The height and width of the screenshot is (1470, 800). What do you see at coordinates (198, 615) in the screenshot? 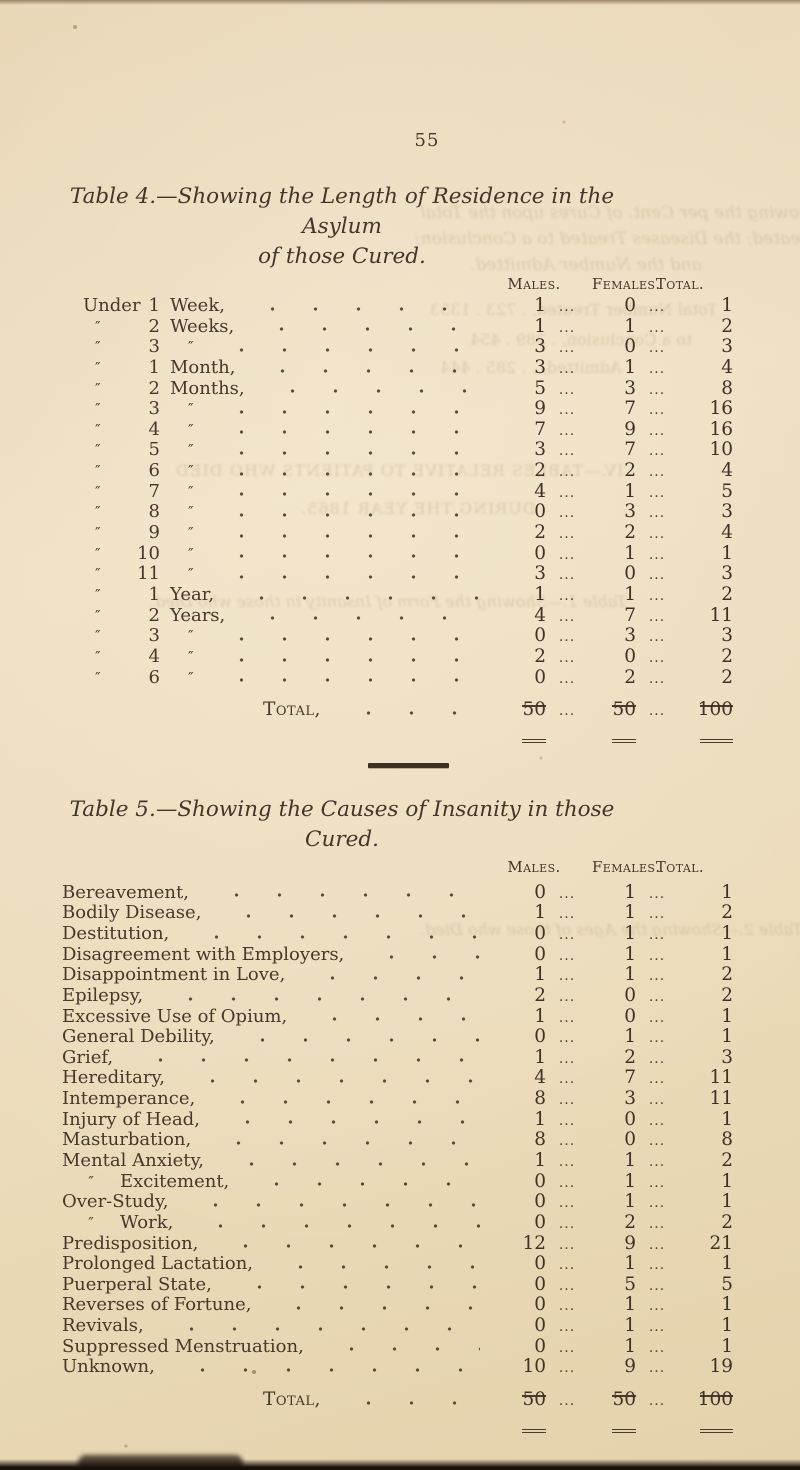
I see `row-label-unit: Years,` at bounding box center [198, 615].